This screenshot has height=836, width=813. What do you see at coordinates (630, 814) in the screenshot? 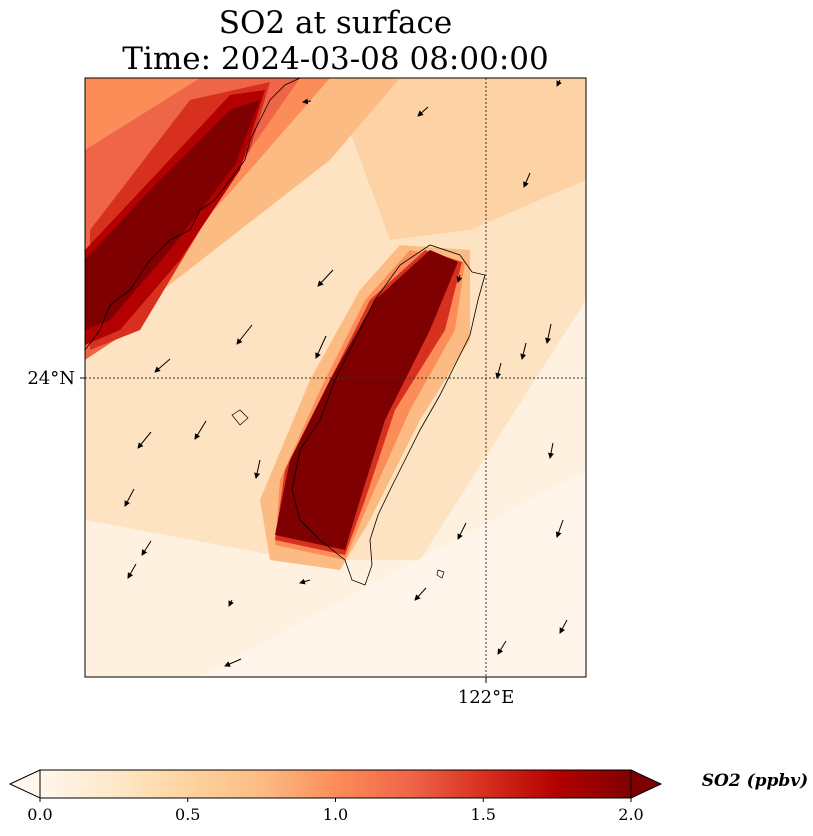
I see `colorbar-tick-label: 2.0` at bounding box center [630, 814].